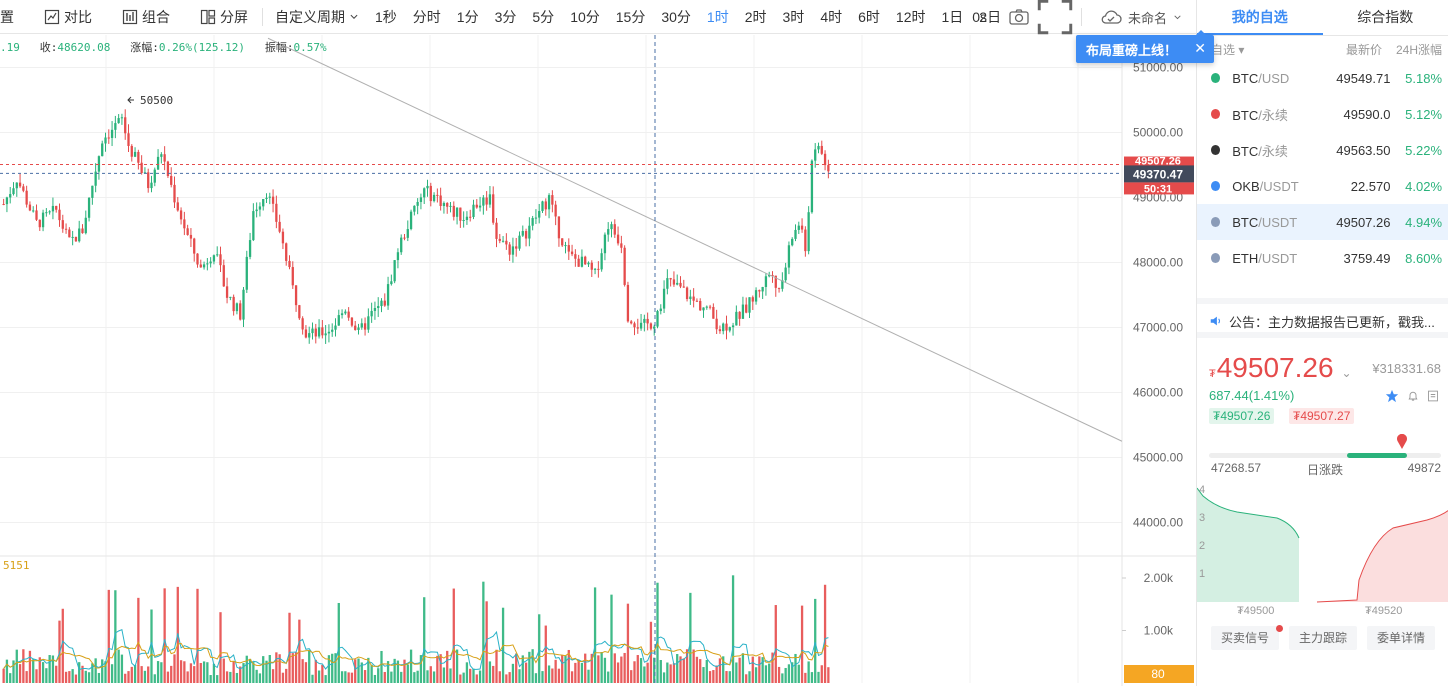 This screenshot has height=686, width=1448. Describe the element at coordinates (1322, 416) in the screenshot. I see `ask-price-pill: ₮49507.27` at that location.